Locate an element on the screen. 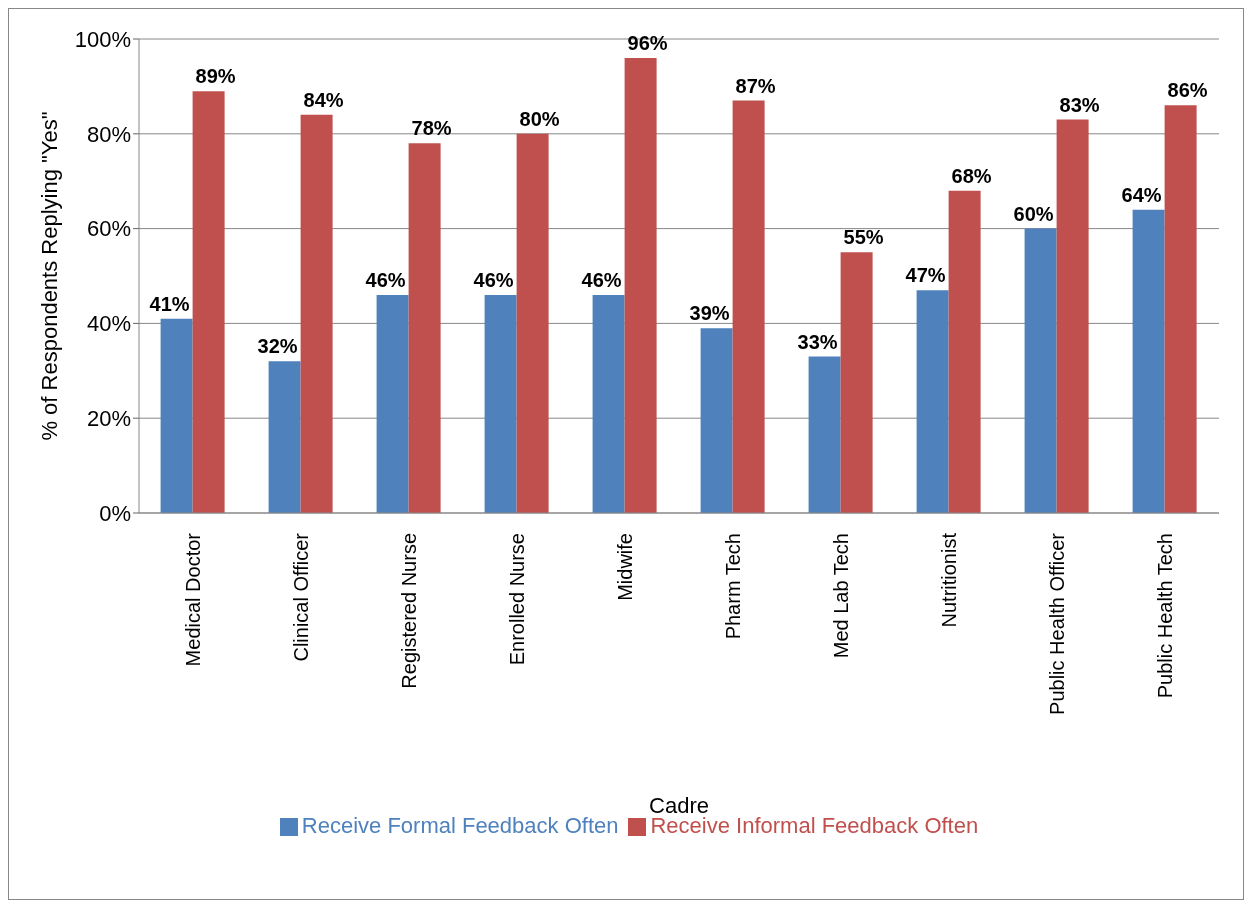 The width and height of the screenshot is (1252, 909). x-tick-label: Medical Doctor is located at coordinates (193, 599).